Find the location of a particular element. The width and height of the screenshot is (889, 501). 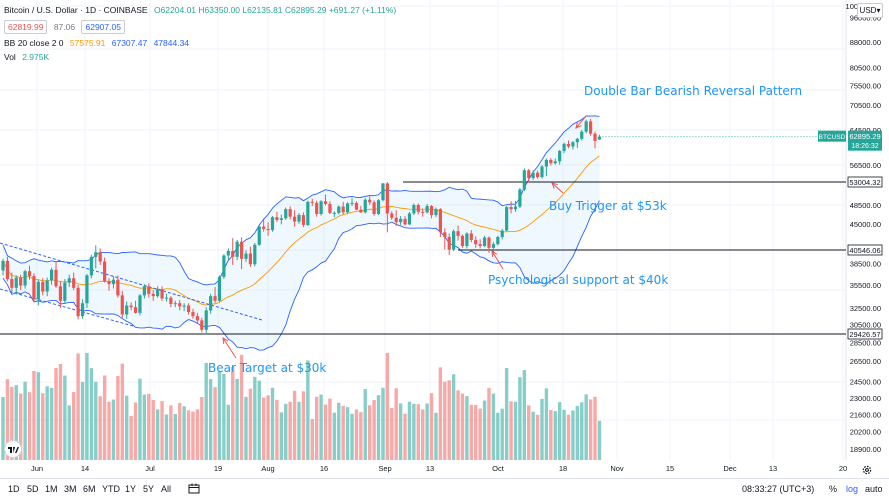

trend-channel is located at coordinates (131, 284).